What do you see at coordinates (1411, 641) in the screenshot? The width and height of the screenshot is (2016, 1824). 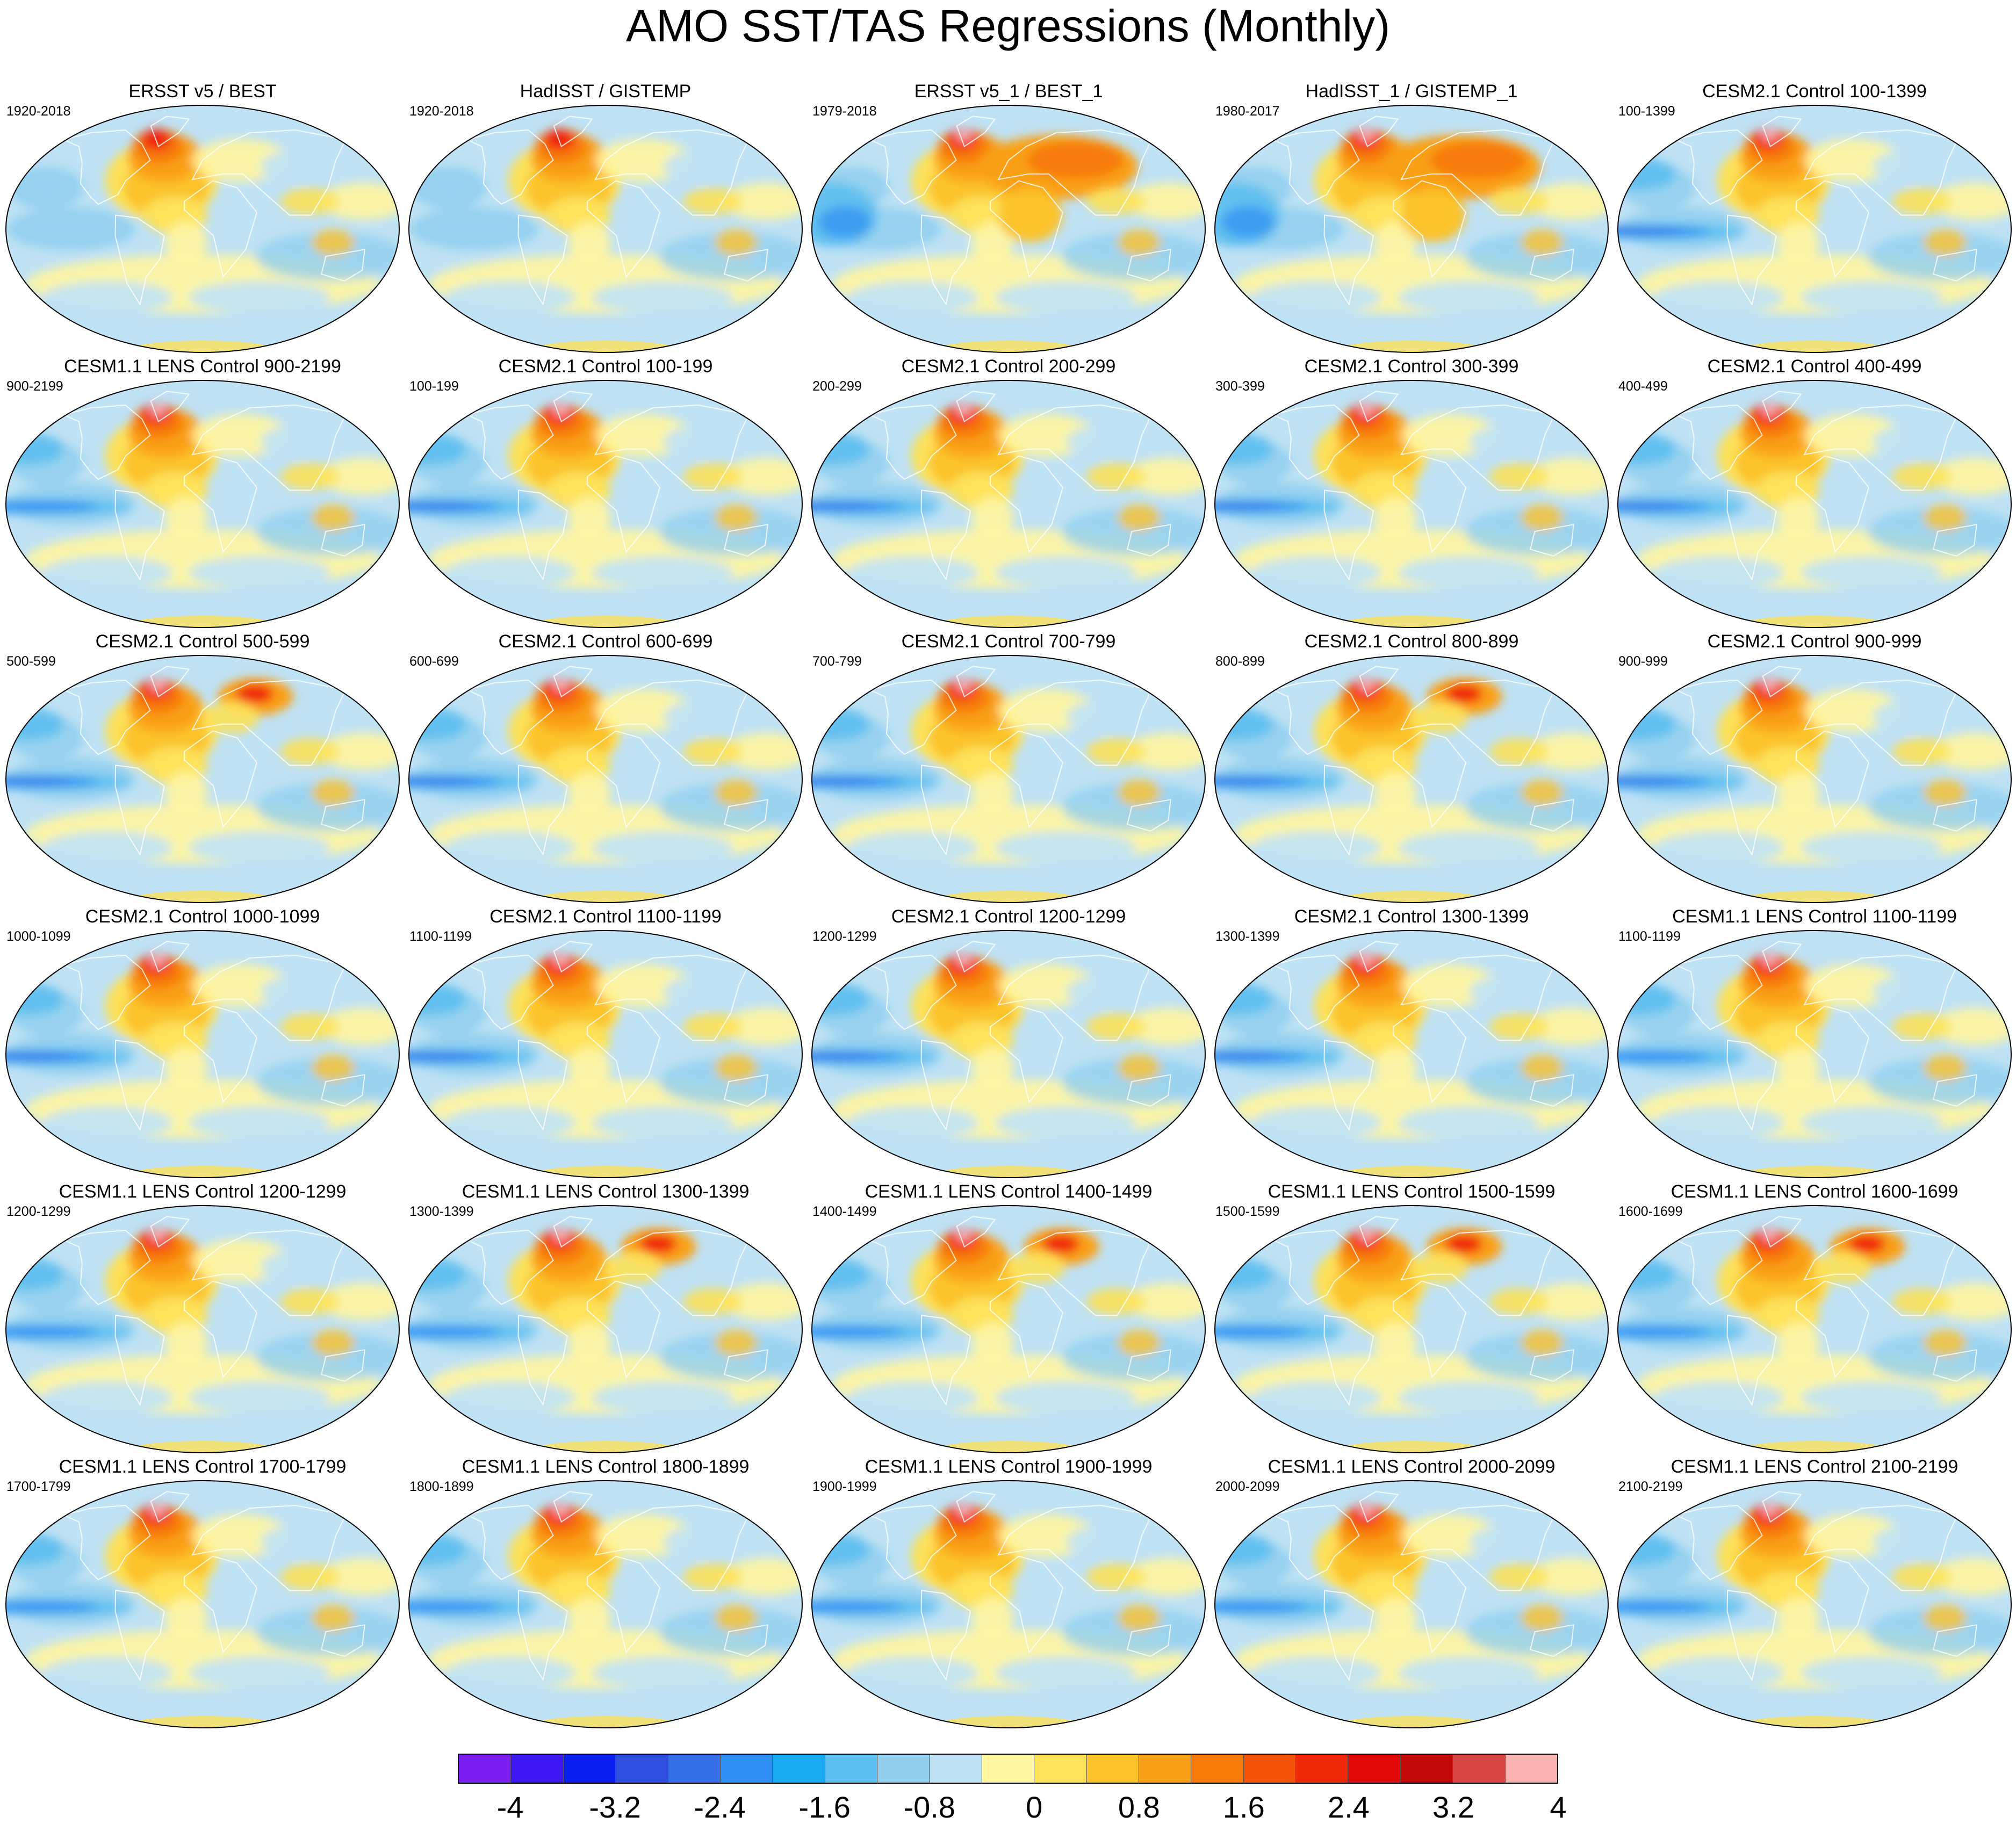 I see `panel-title: CESM2.1 Control 800-899` at bounding box center [1411, 641].